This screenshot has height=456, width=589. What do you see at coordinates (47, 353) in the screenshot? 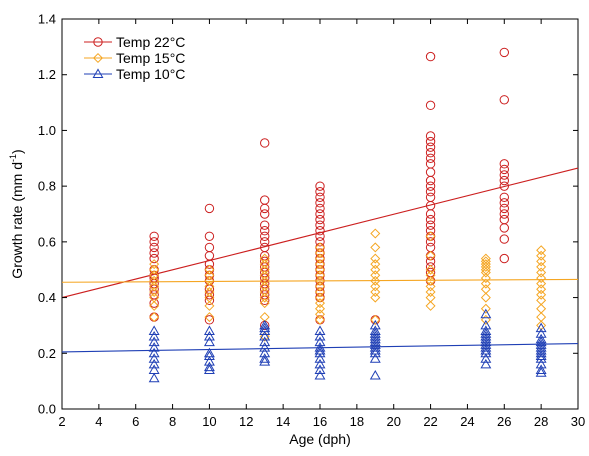
I see `y-tick-label: 0.2` at bounding box center [47, 353].